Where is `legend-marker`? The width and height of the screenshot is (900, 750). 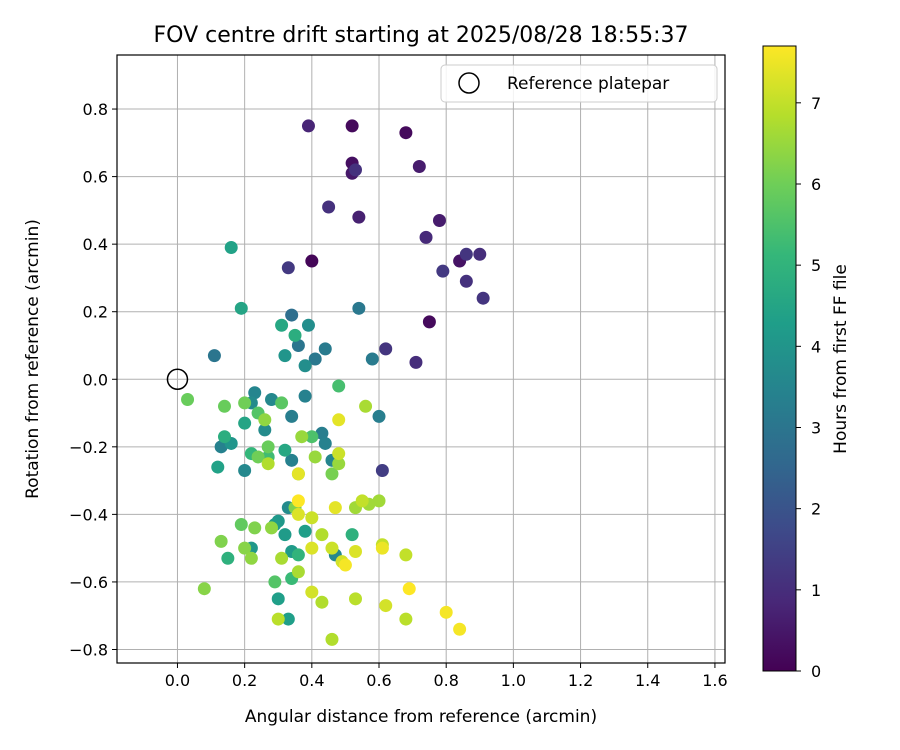
legend-marker is located at coordinates (469, 83).